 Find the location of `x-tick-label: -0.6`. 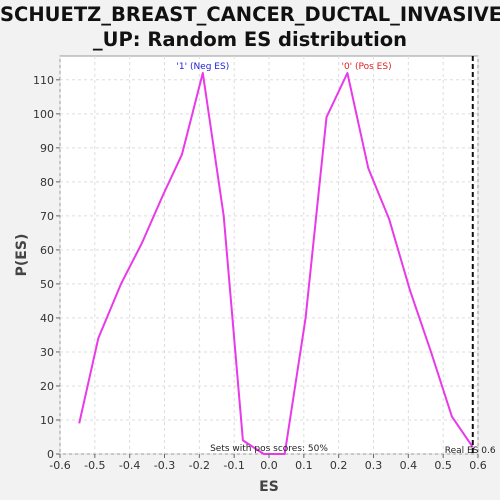

x-tick-label: -0.6 is located at coordinates (59, 465).